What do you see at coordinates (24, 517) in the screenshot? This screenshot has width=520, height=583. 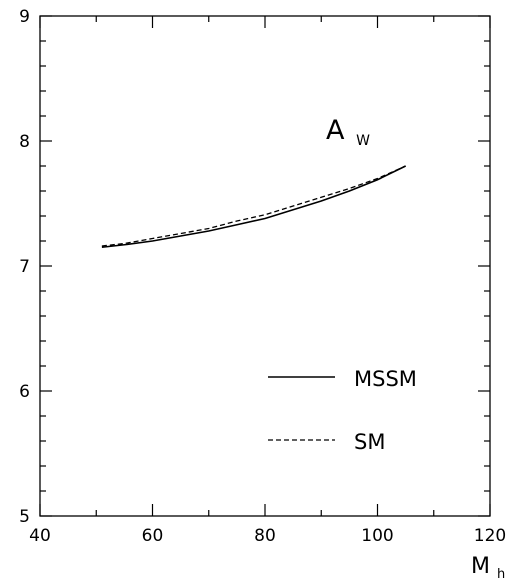 I see `y-tick-label: 5` at bounding box center [24, 517].